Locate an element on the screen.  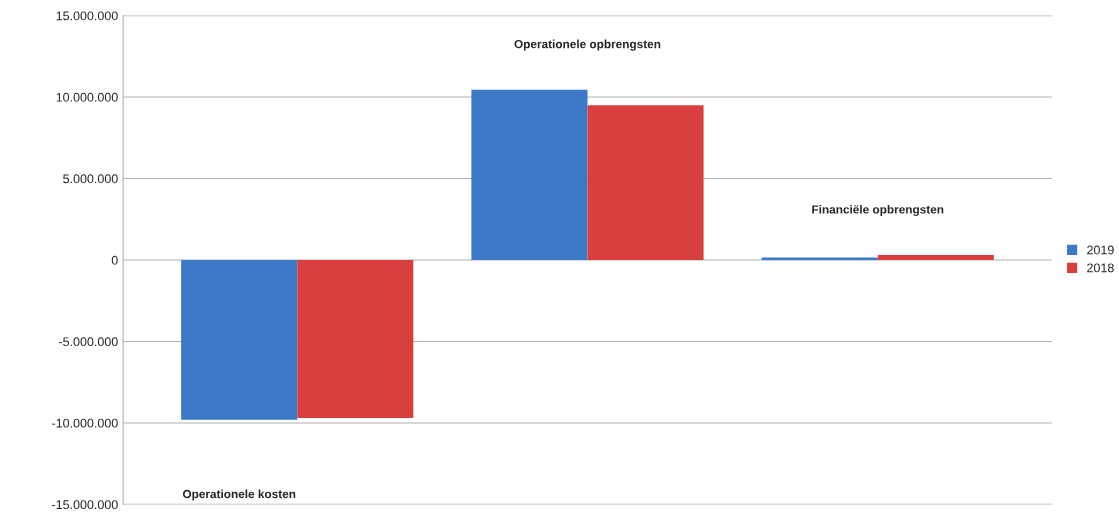
y-tick-label: 5.000.000 is located at coordinates (90, 179).